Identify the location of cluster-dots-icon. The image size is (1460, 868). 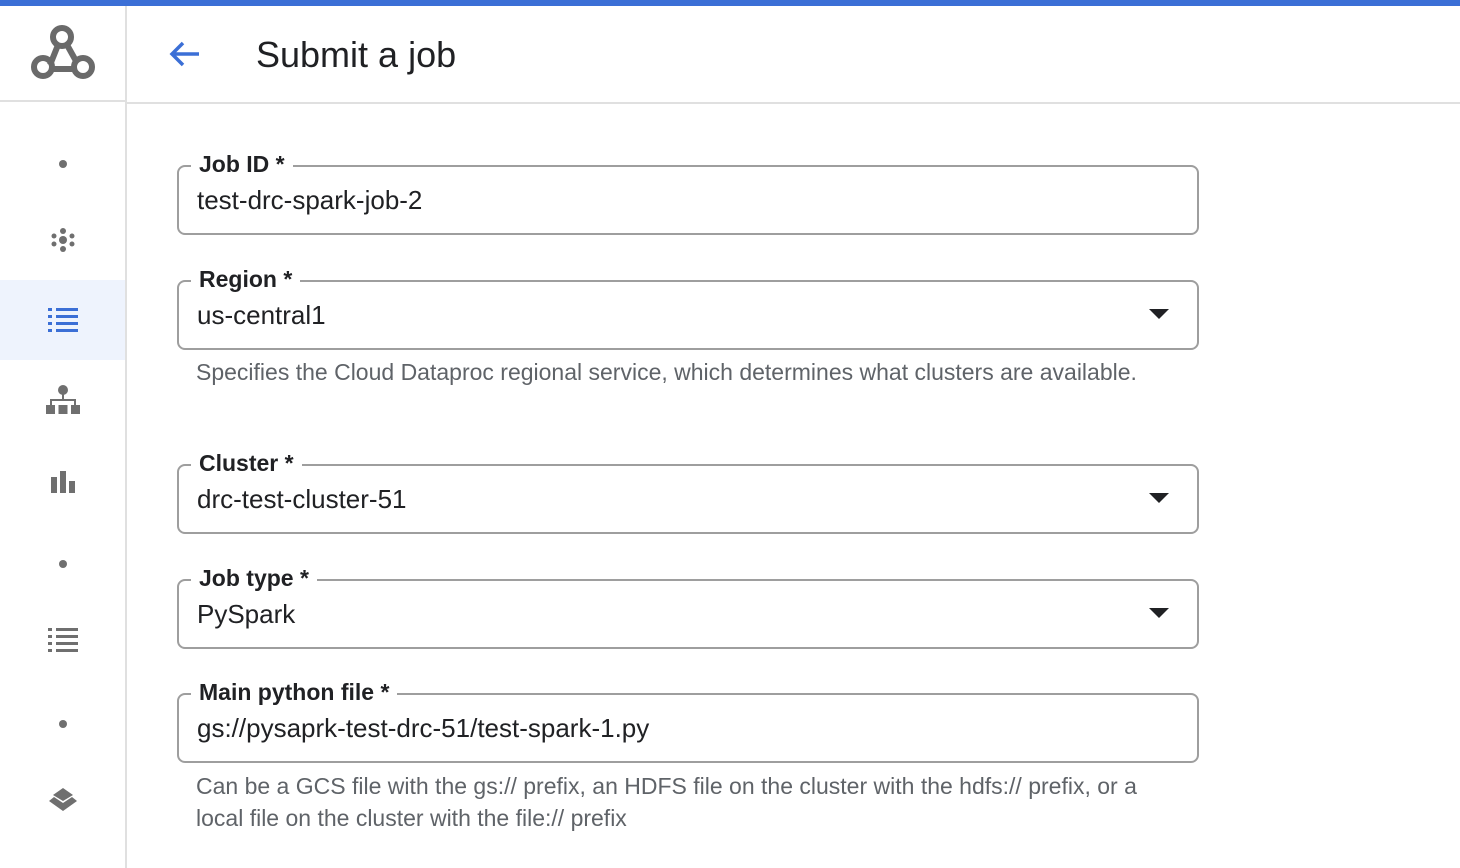
(62, 240).